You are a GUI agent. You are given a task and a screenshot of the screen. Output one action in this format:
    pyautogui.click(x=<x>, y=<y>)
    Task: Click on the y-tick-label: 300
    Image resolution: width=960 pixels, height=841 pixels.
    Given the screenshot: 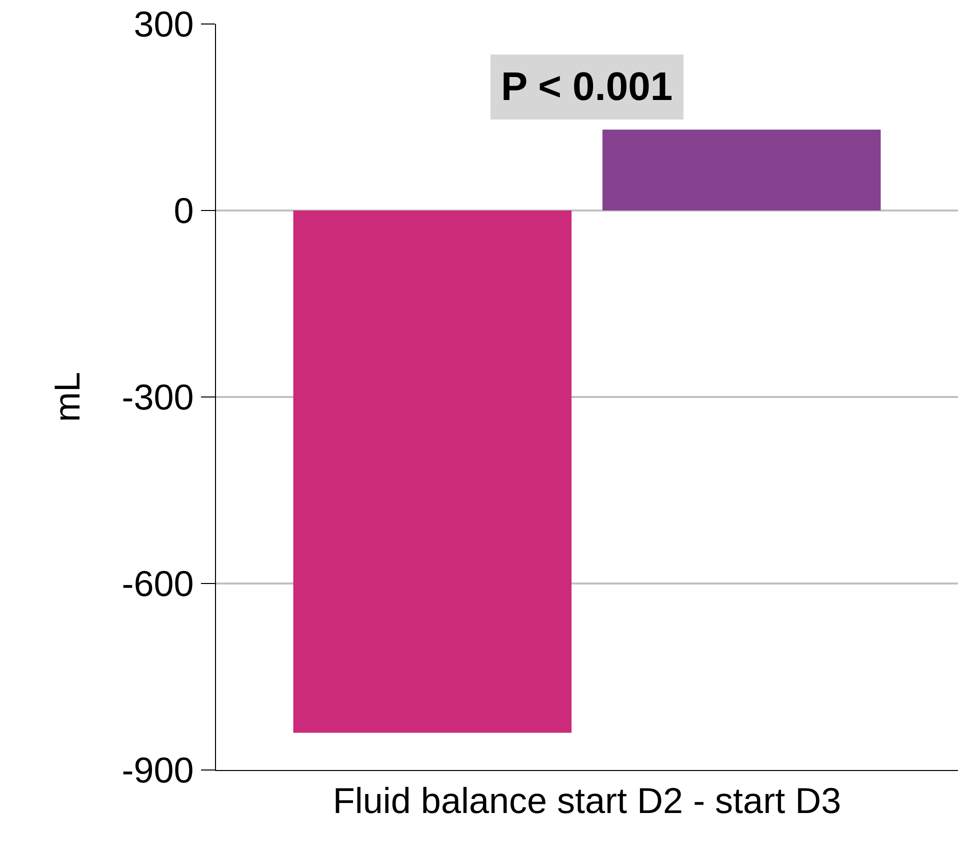 What is the action you would take?
    pyautogui.click(x=164, y=24)
    